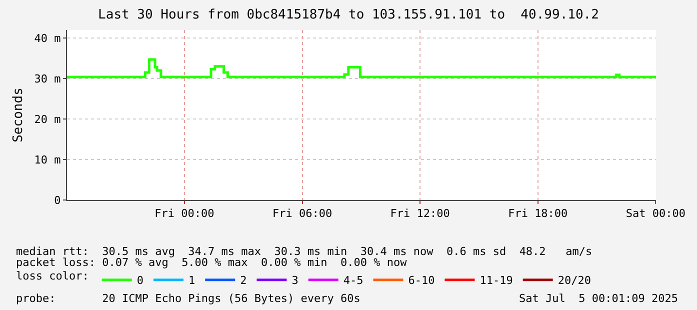 Image resolution: width=697 pixels, height=310 pixels. What do you see at coordinates (140, 281) in the screenshot?
I see `legend-label: 0` at bounding box center [140, 281].